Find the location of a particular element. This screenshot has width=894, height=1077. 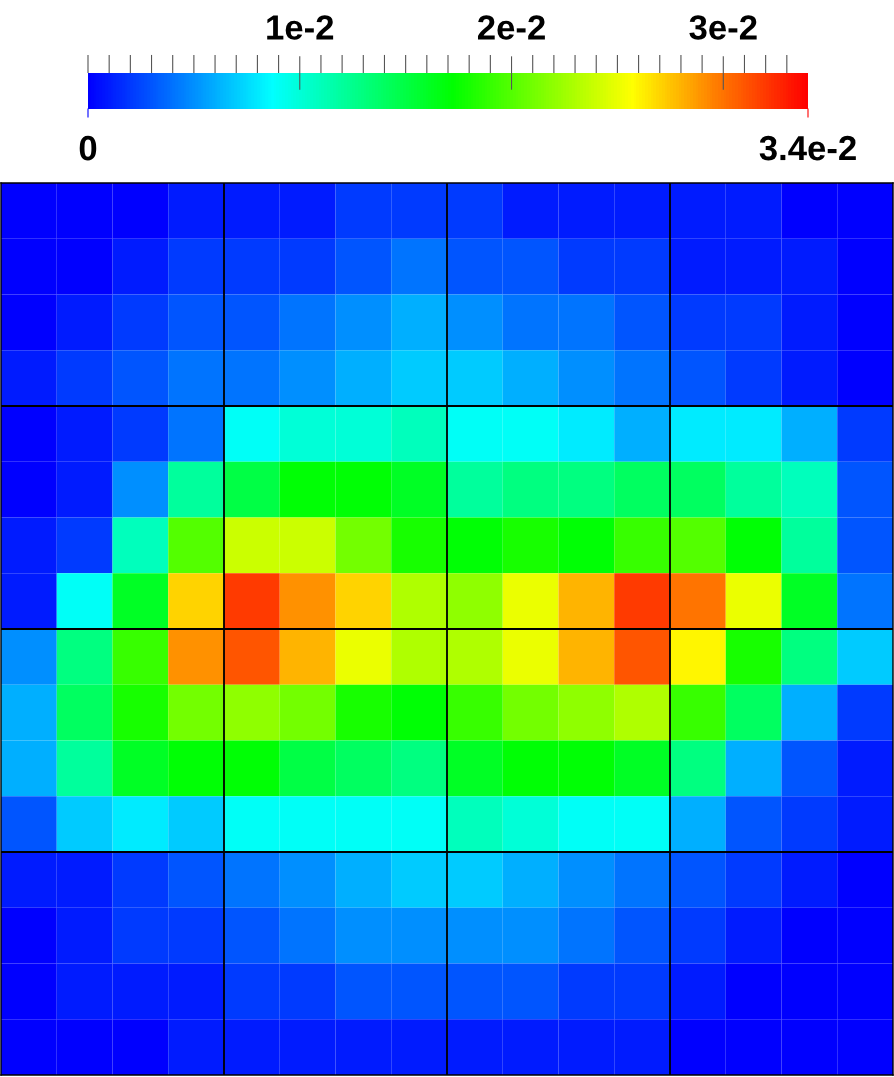

color-bar-label: 1e-2 is located at coordinates (300, 27).